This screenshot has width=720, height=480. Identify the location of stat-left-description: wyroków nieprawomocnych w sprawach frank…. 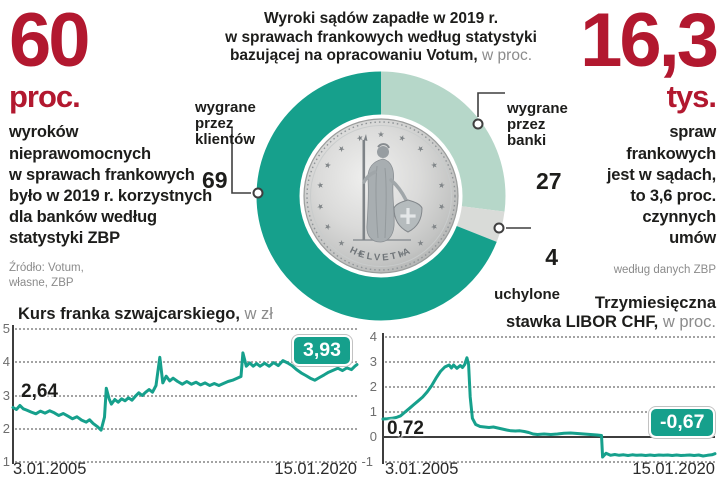
(110, 185).